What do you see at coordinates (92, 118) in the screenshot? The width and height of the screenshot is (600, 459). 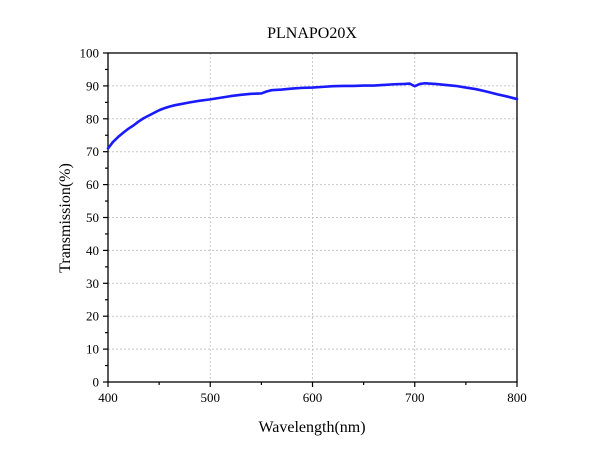 I see `y-tick-label: 80` at bounding box center [92, 118].